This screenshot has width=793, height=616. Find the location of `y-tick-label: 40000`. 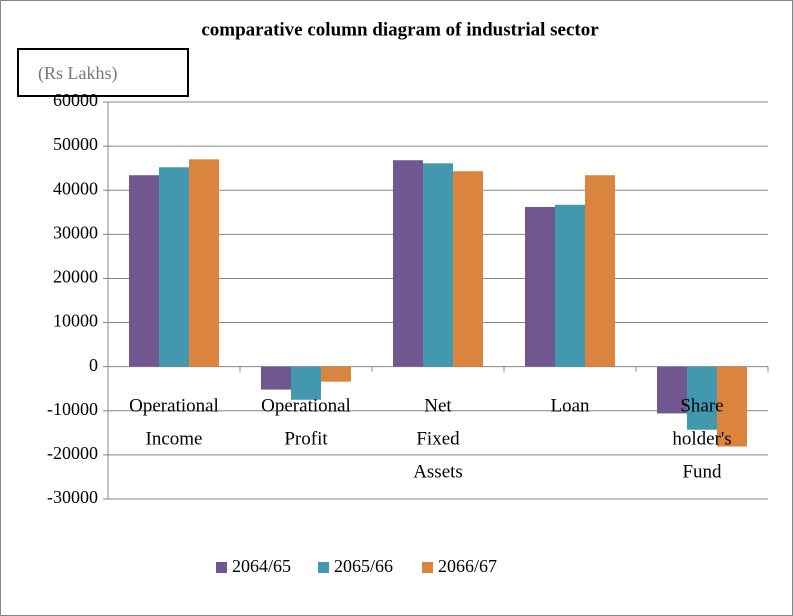

y-tick-label: 40000 is located at coordinates (75, 188).